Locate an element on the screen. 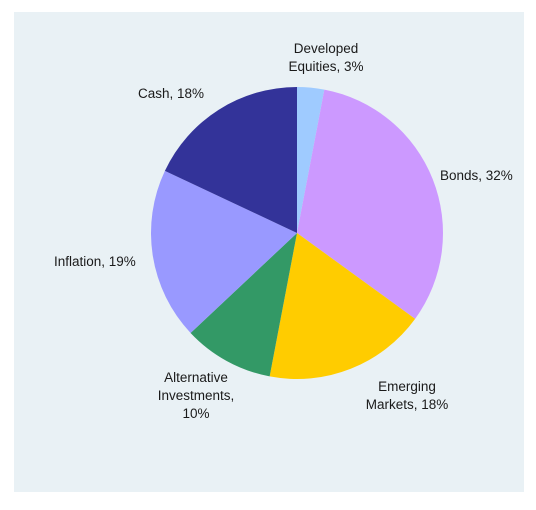 This screenshot has height=510, width=536. pie-label-2: Bonds, 32% is located at coordinates (476, 175).